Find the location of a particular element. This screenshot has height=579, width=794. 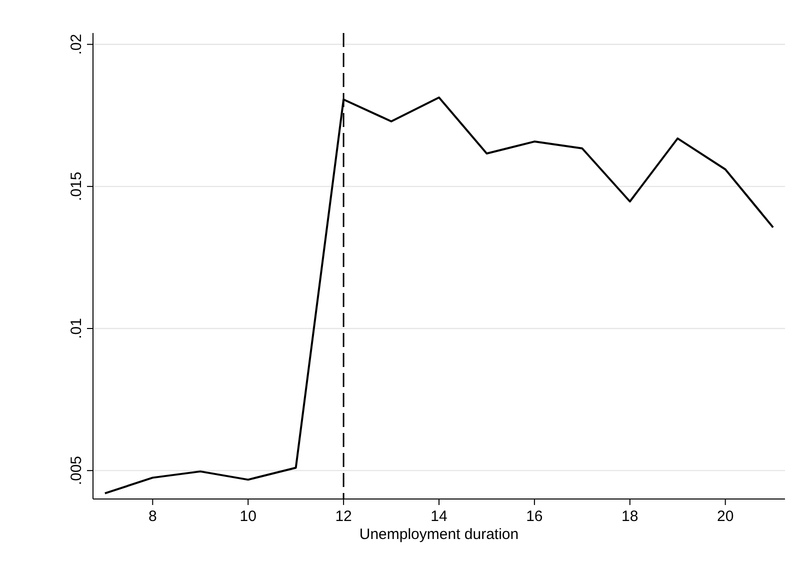

y-tick-label: .02 is located at coordinates (76, 44).